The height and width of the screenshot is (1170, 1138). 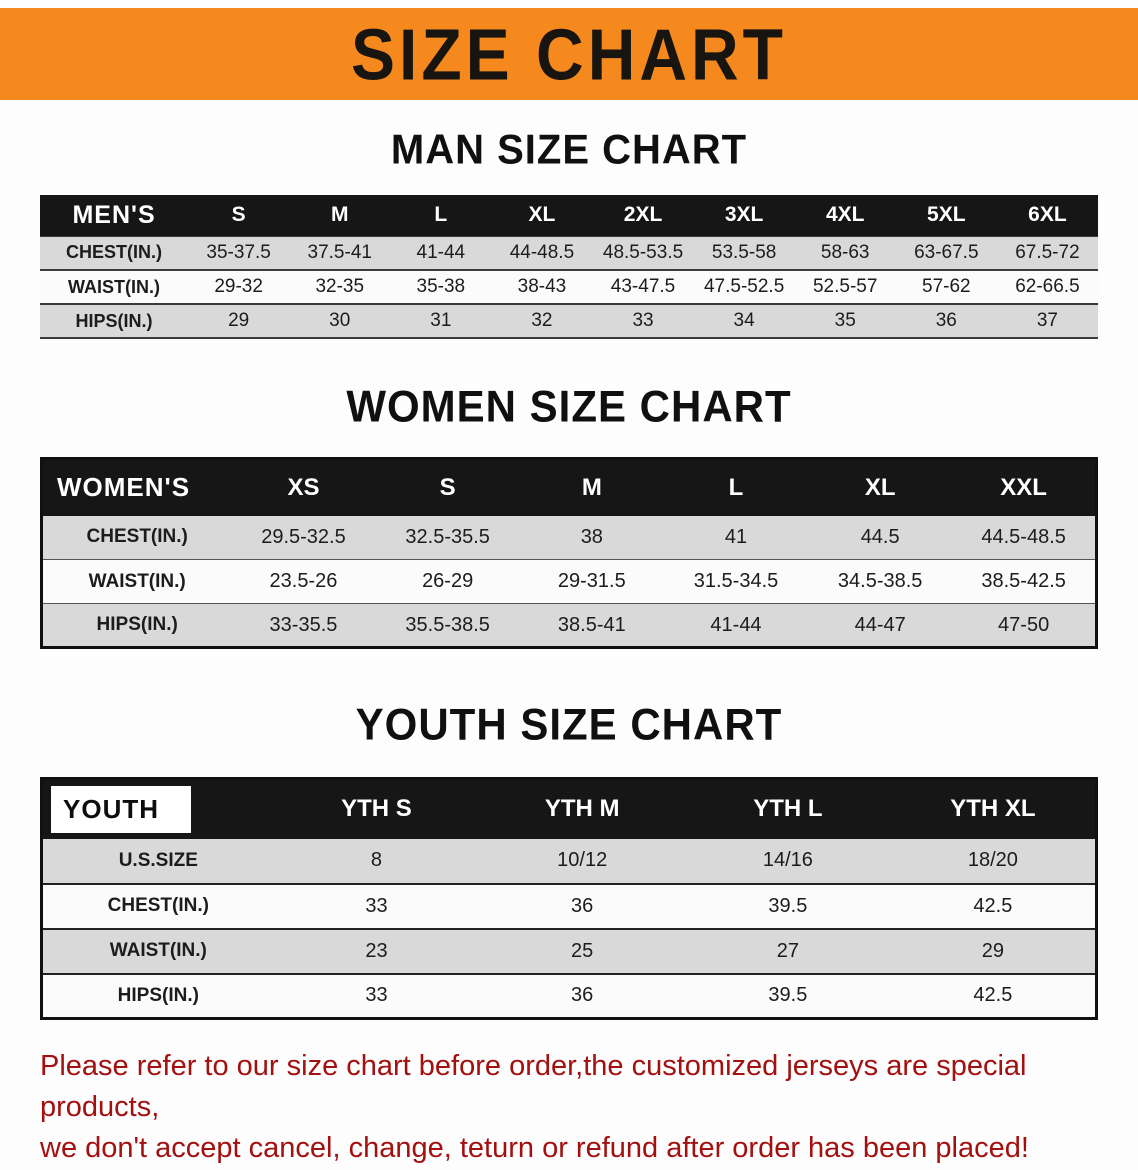 I want to click on table-row: CHEST(IN.) 33 36 39.5 42.5, so click(x=569, y=906).